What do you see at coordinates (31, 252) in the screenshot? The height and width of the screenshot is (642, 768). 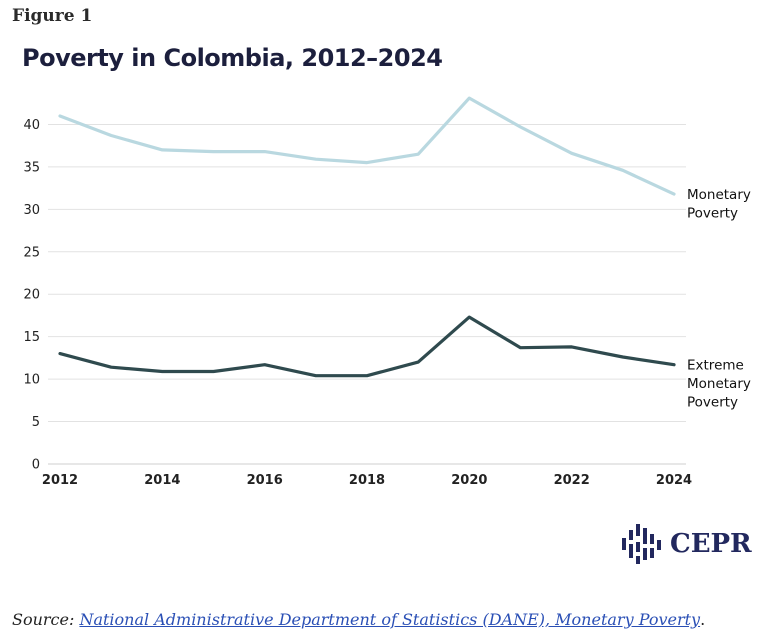 I see `y-tick-label: 25` at bounding box center [31, 252].